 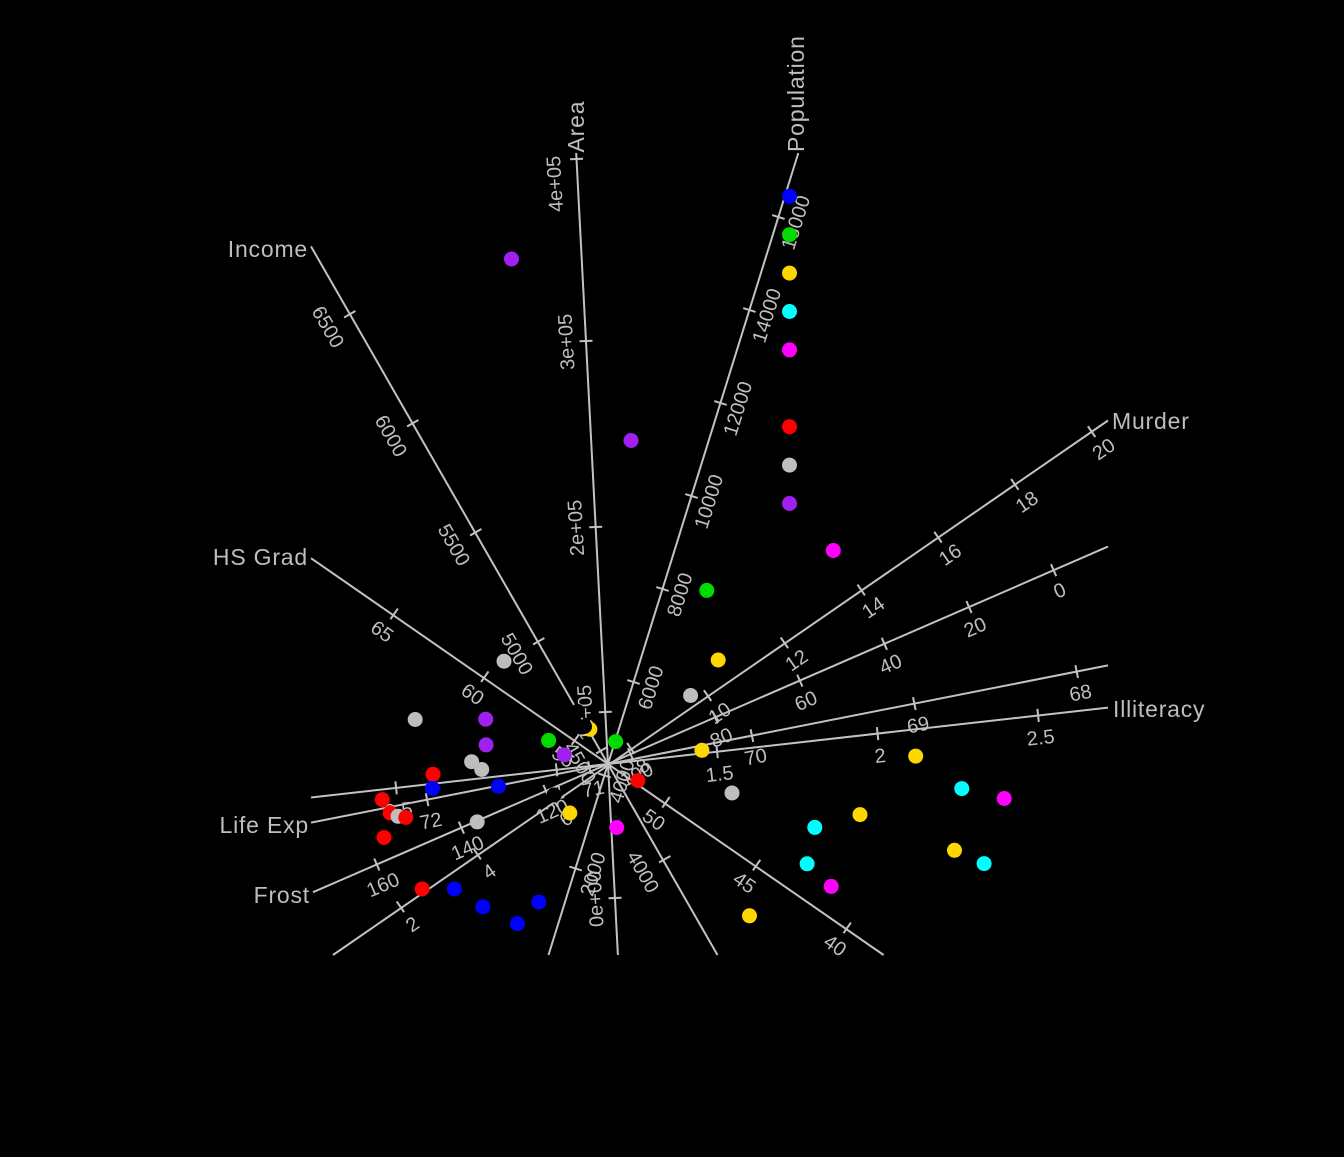 What do you see at coordinates (918, 726) in the screenshot?
I see `svg-text: 69` at bounding box center [918, 726].